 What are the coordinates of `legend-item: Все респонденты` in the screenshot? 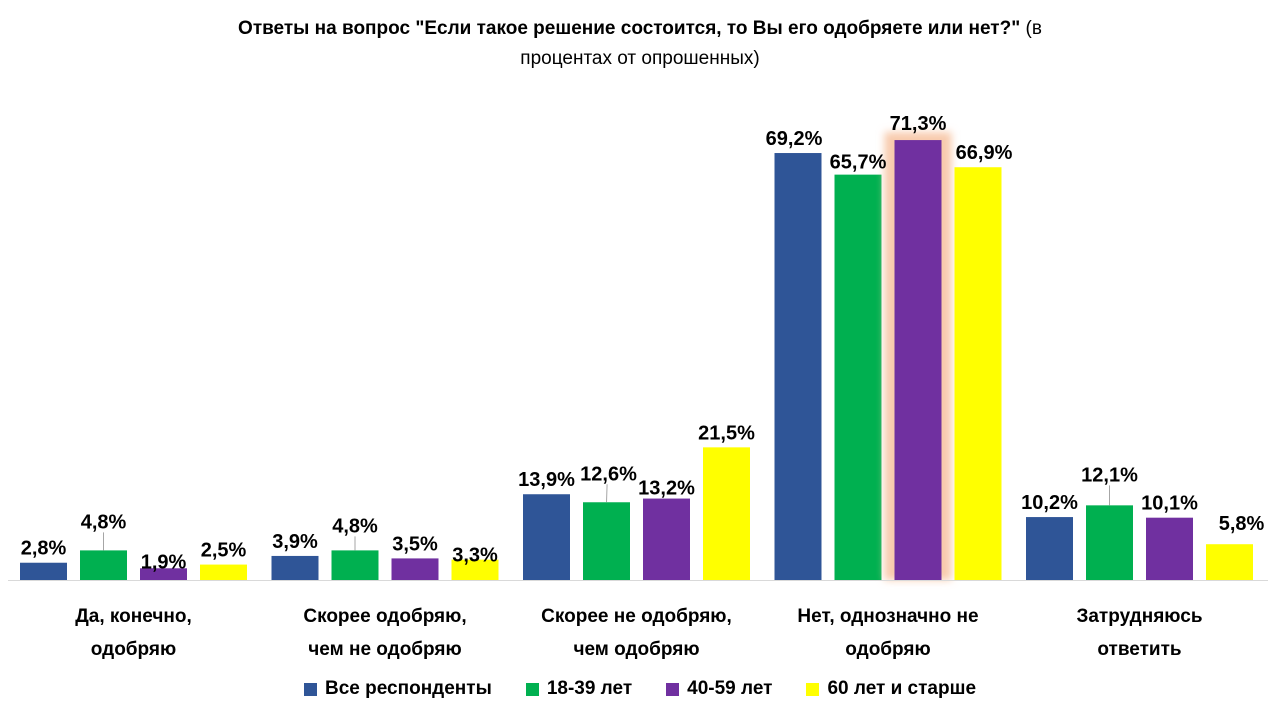 It's located at (397, 689).